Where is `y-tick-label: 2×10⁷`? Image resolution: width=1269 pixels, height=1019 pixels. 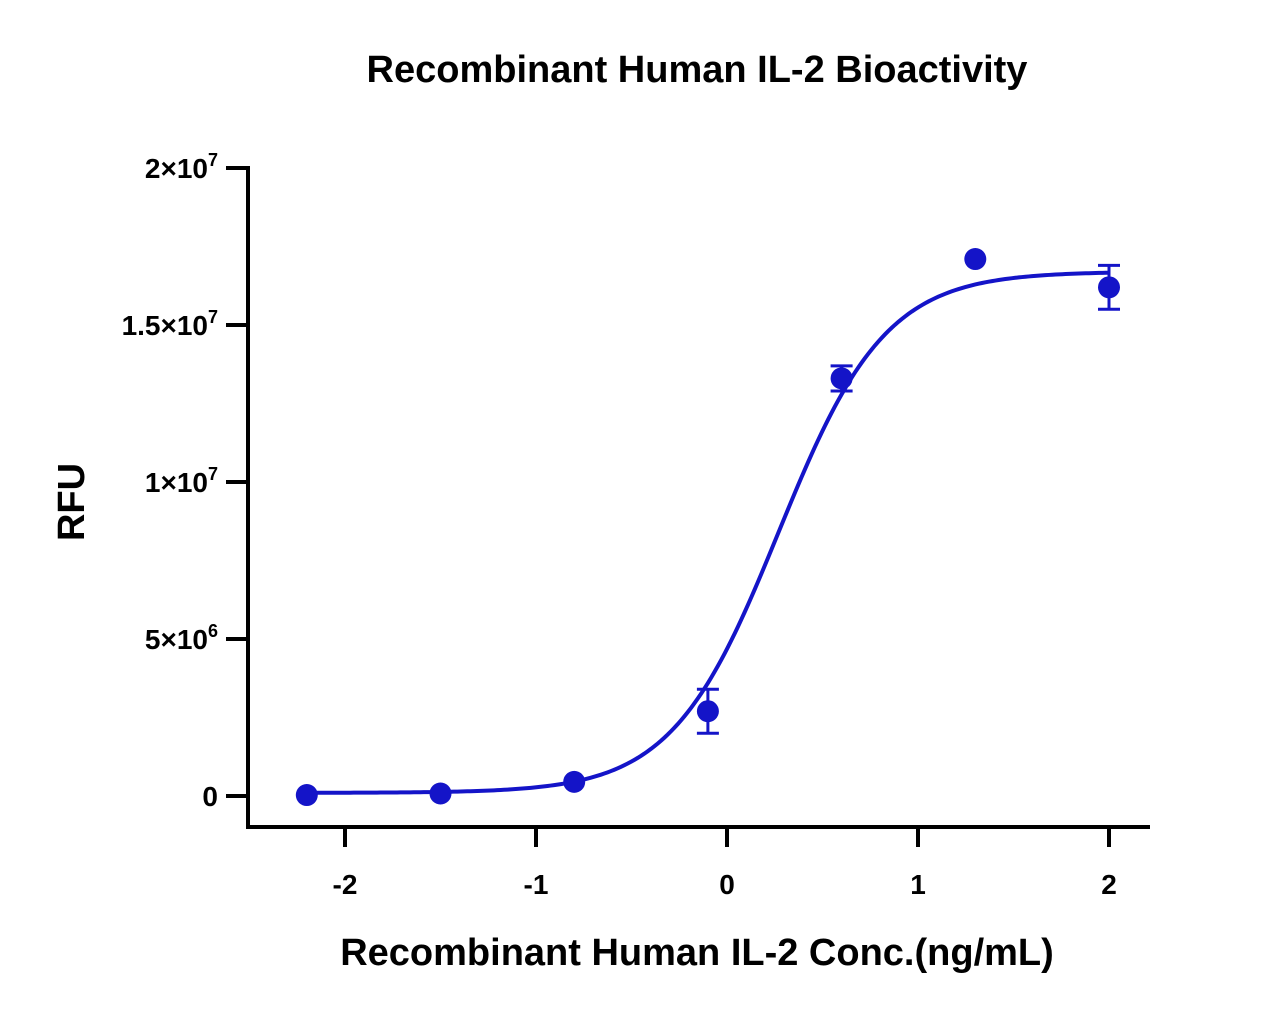 y-tick-label: 2×10⁷ is located at coordinates (181, 167).